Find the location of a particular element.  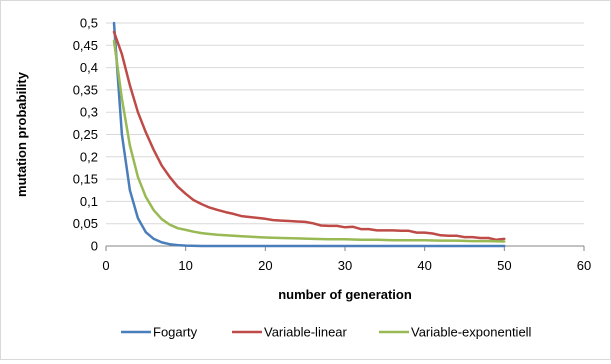

x-tick-label: 20 is located at coordinates (265, 265).